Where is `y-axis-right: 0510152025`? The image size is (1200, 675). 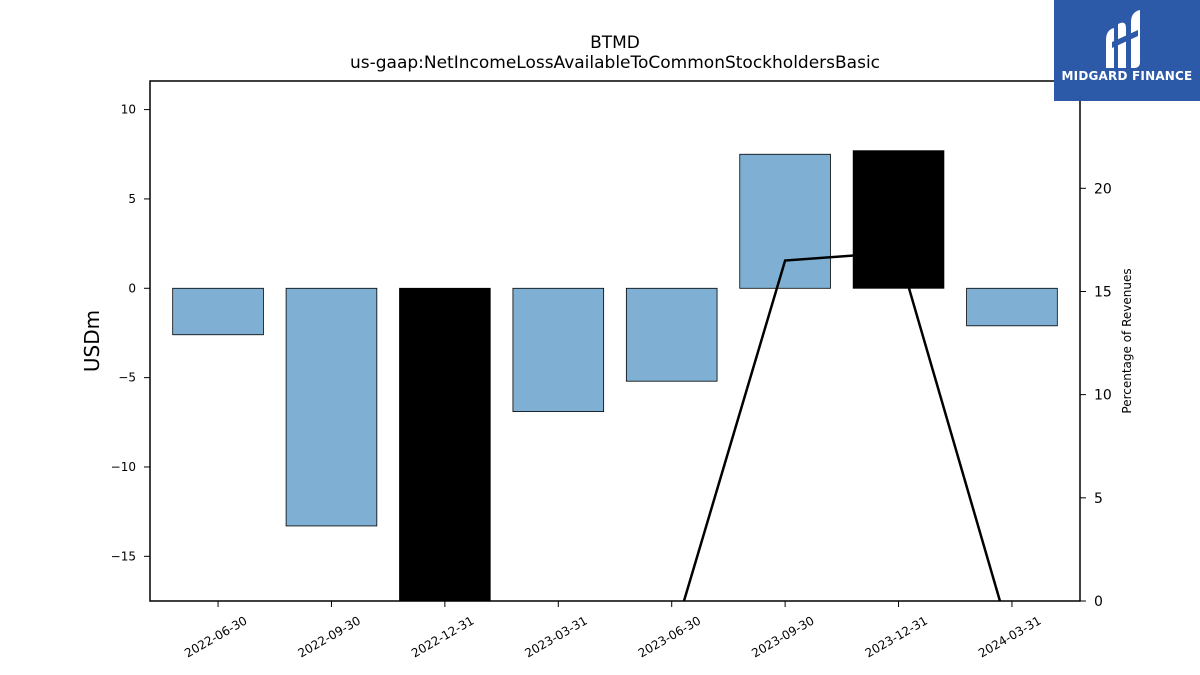 y-axis-right: 0510152025 is located at coordinates (1096, 344).